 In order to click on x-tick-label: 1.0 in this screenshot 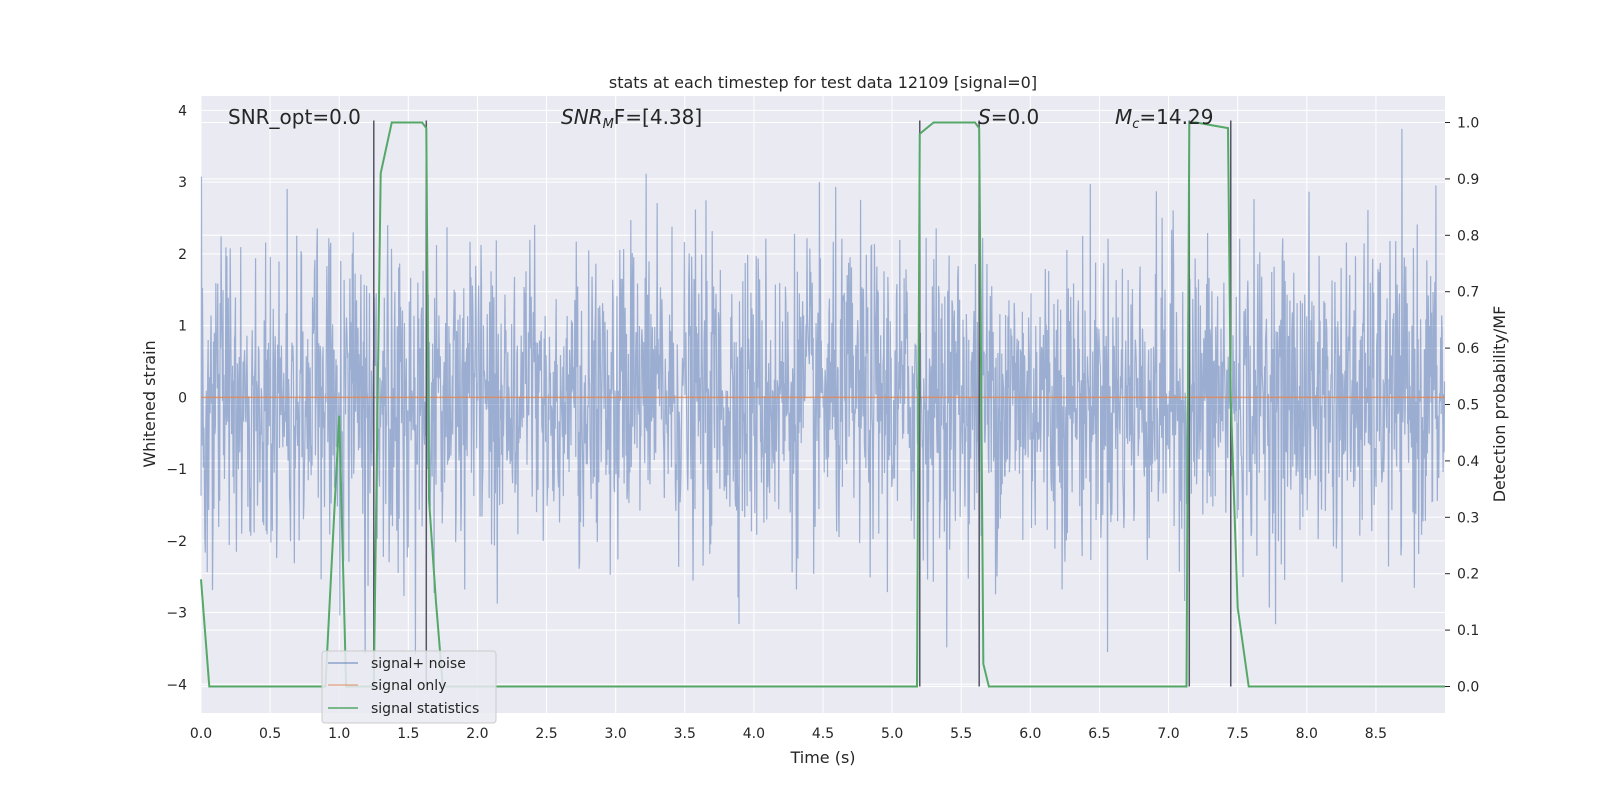, I will do `click(339, 734)`.